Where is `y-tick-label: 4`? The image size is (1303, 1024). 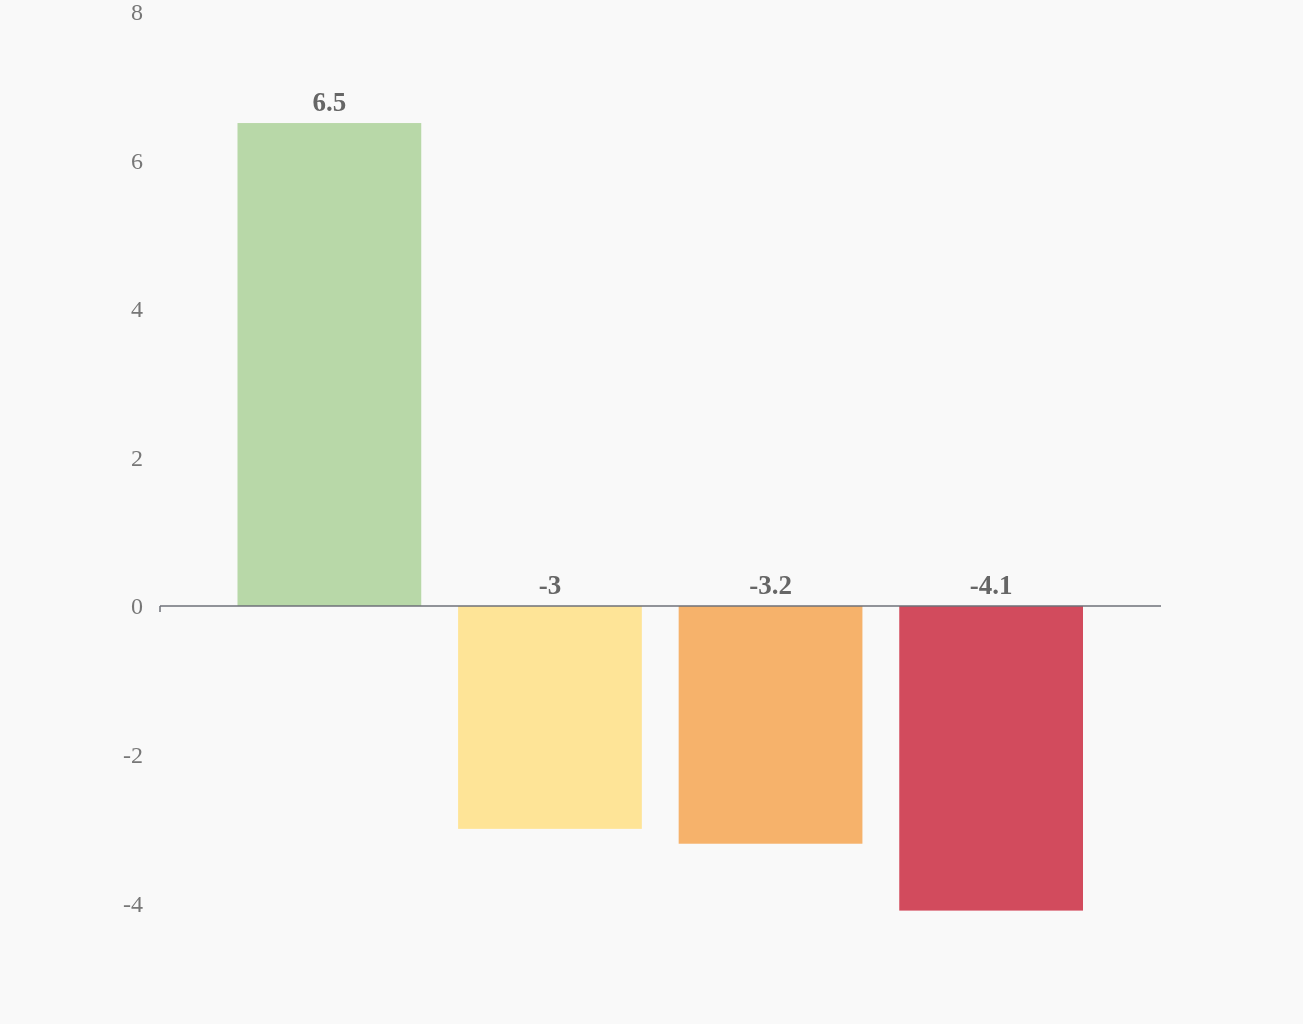 y-tick-label: 4 is located at coordinates (137, 309).